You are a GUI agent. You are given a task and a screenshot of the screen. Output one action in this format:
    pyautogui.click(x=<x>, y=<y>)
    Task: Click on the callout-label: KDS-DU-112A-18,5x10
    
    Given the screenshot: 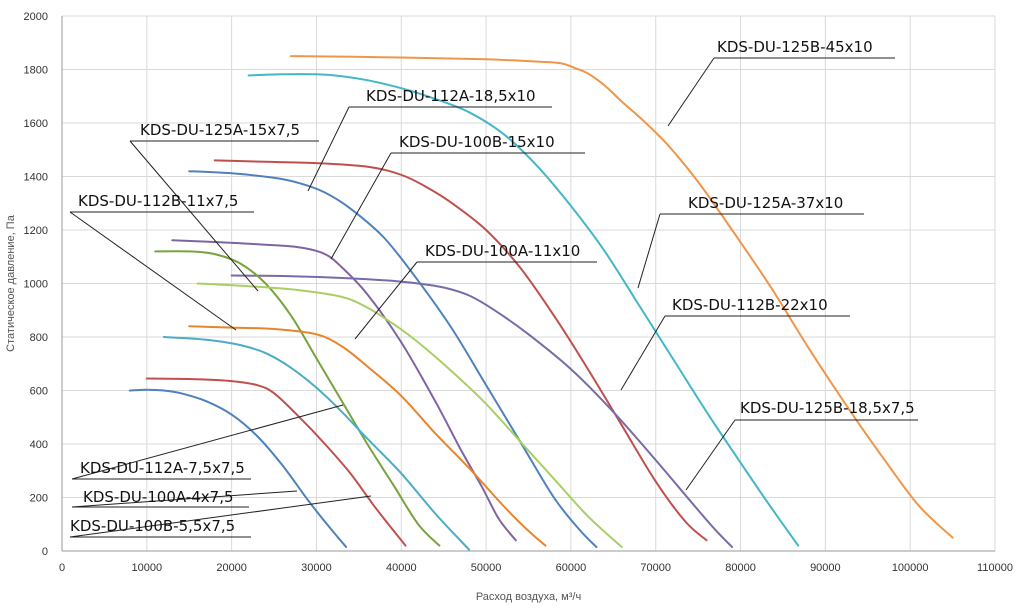 What is the action you would take?
    pyautogui.click(x=451, y=96)
    